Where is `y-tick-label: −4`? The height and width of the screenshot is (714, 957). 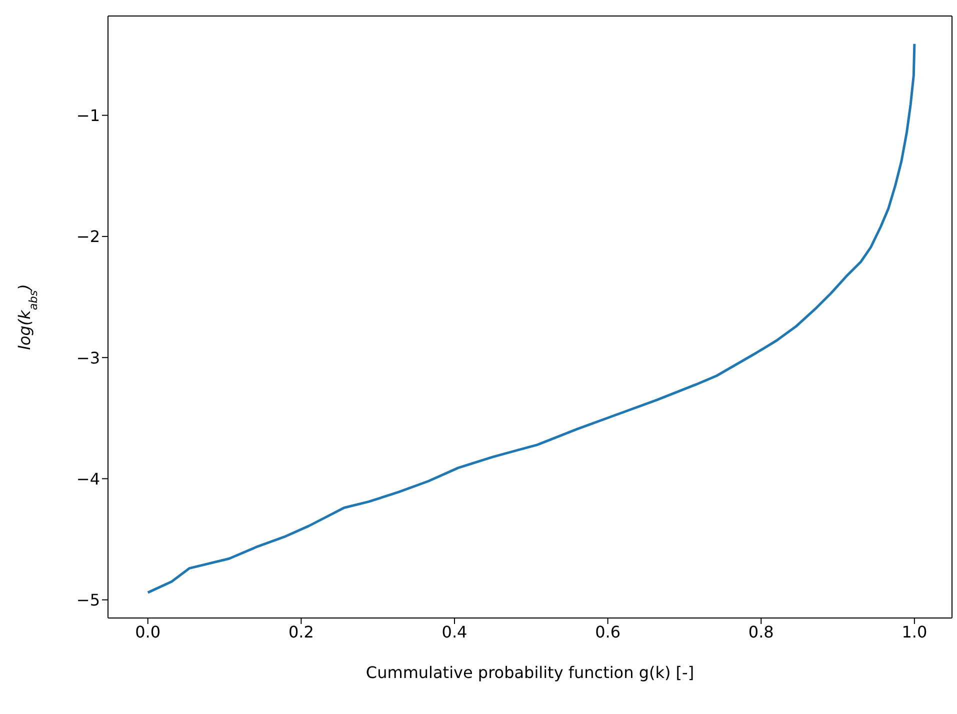
y-tick-label: −4 is located at coordinates (88, 478).